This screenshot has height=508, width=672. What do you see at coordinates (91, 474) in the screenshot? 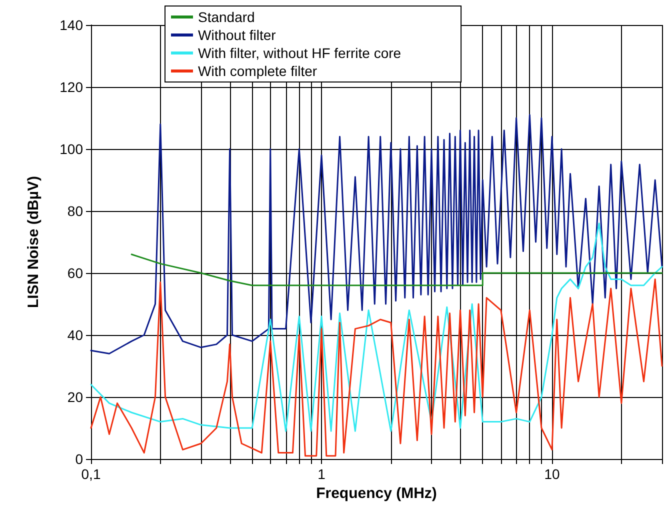
I see `x-tick-label: 0,1` at bounding box center [91, 474].